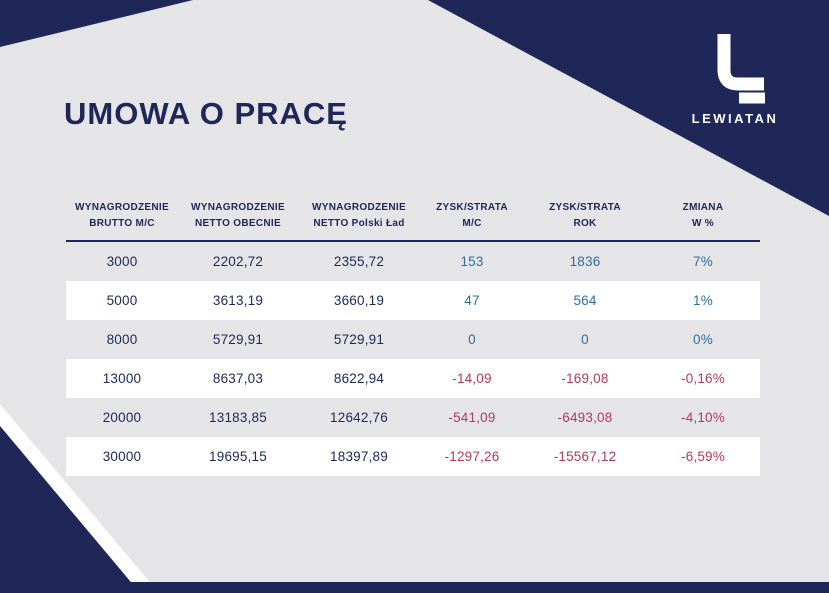  I want to click on column-header: WYNAGRODZENIE BRUTTO M/C, so click(122, 215).